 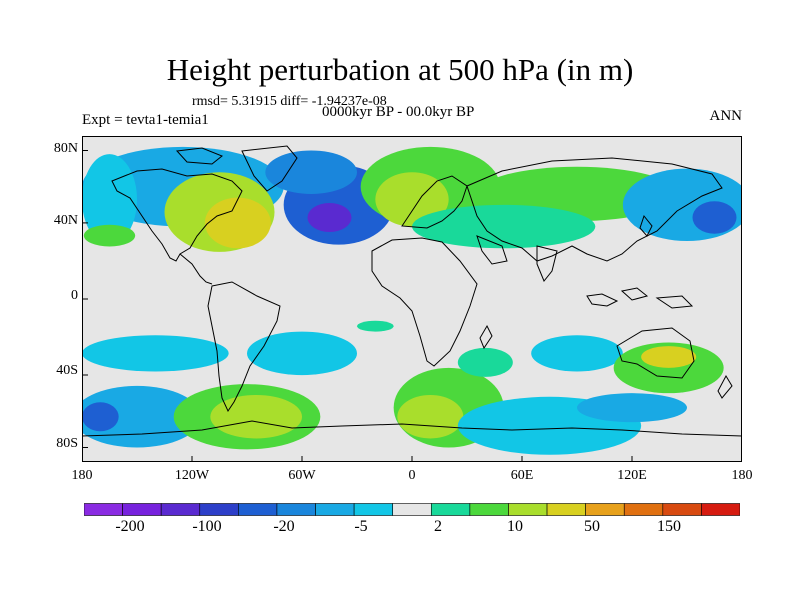 What do you see at coordinates (726, 116) in the screenshot?
I see `season-label: ANN` at bounding box center [726, 116].